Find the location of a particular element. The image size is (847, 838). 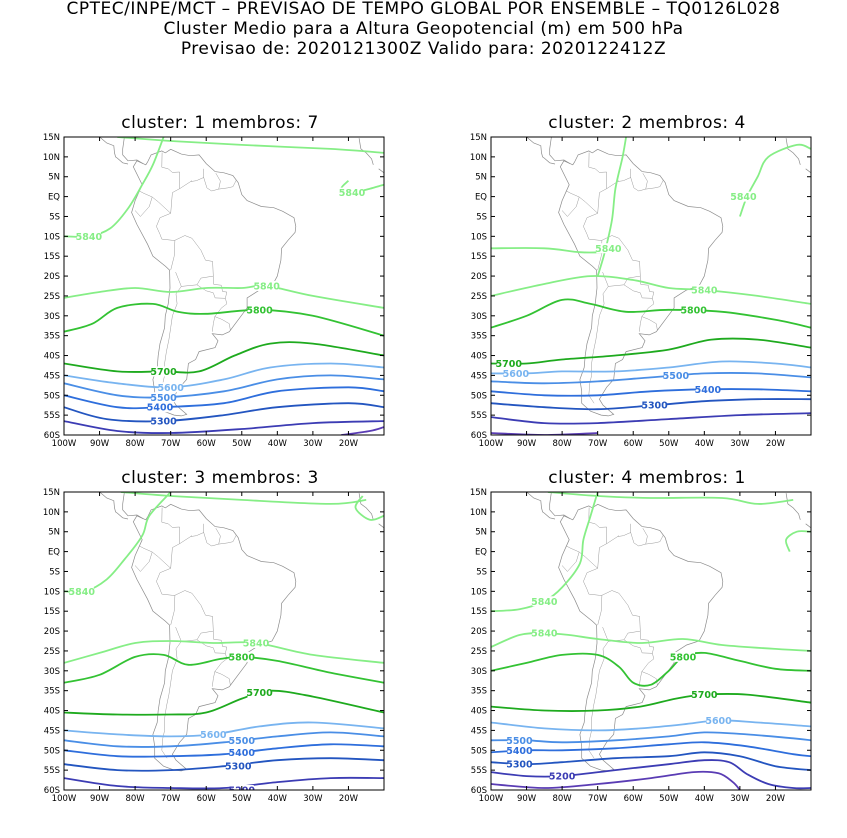

y-tick-label: 10S is located at coordinates (52, 592).